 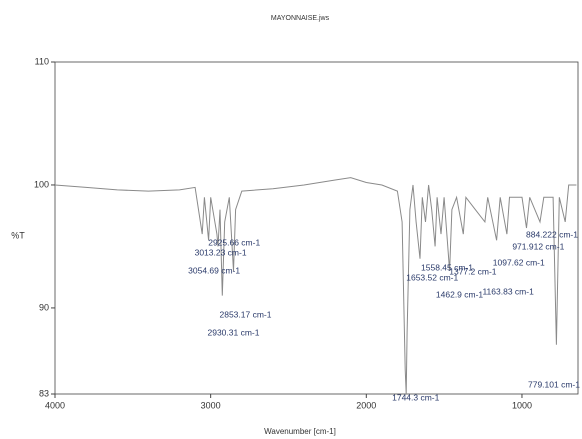 What do you see at coordinates (508, 291) in the screenshot?
I see `peak-label: 1163.83 cm-1` at bounding box center [508, 291].